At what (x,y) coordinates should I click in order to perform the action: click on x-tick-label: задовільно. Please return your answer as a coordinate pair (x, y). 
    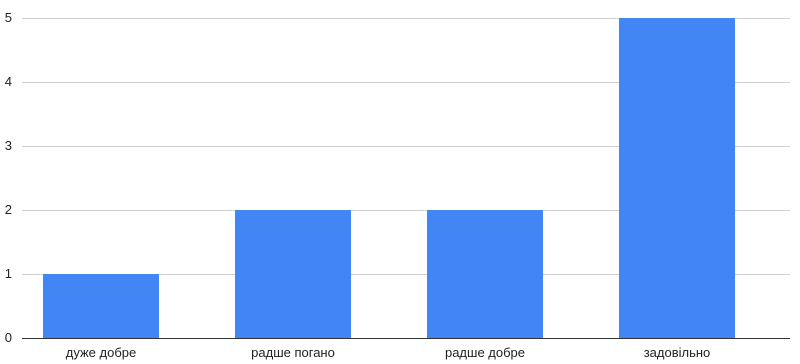
    Looking at the image, I should click on (677, 352).